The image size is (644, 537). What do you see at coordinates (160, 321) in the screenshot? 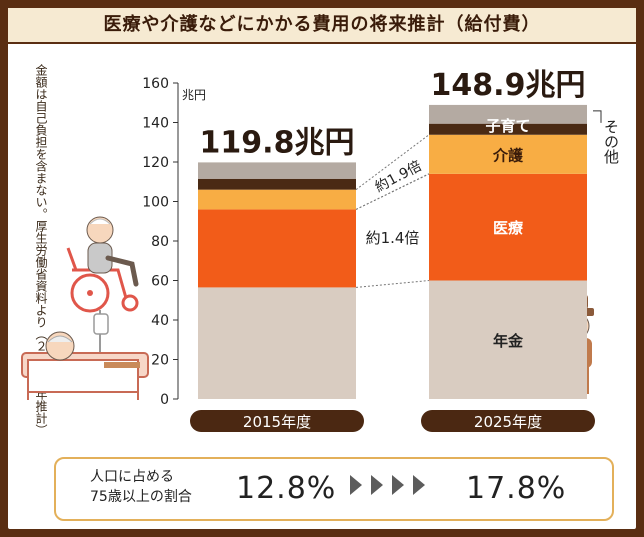
I see `y-tick-label: 40` at bounding box center [160, 321].